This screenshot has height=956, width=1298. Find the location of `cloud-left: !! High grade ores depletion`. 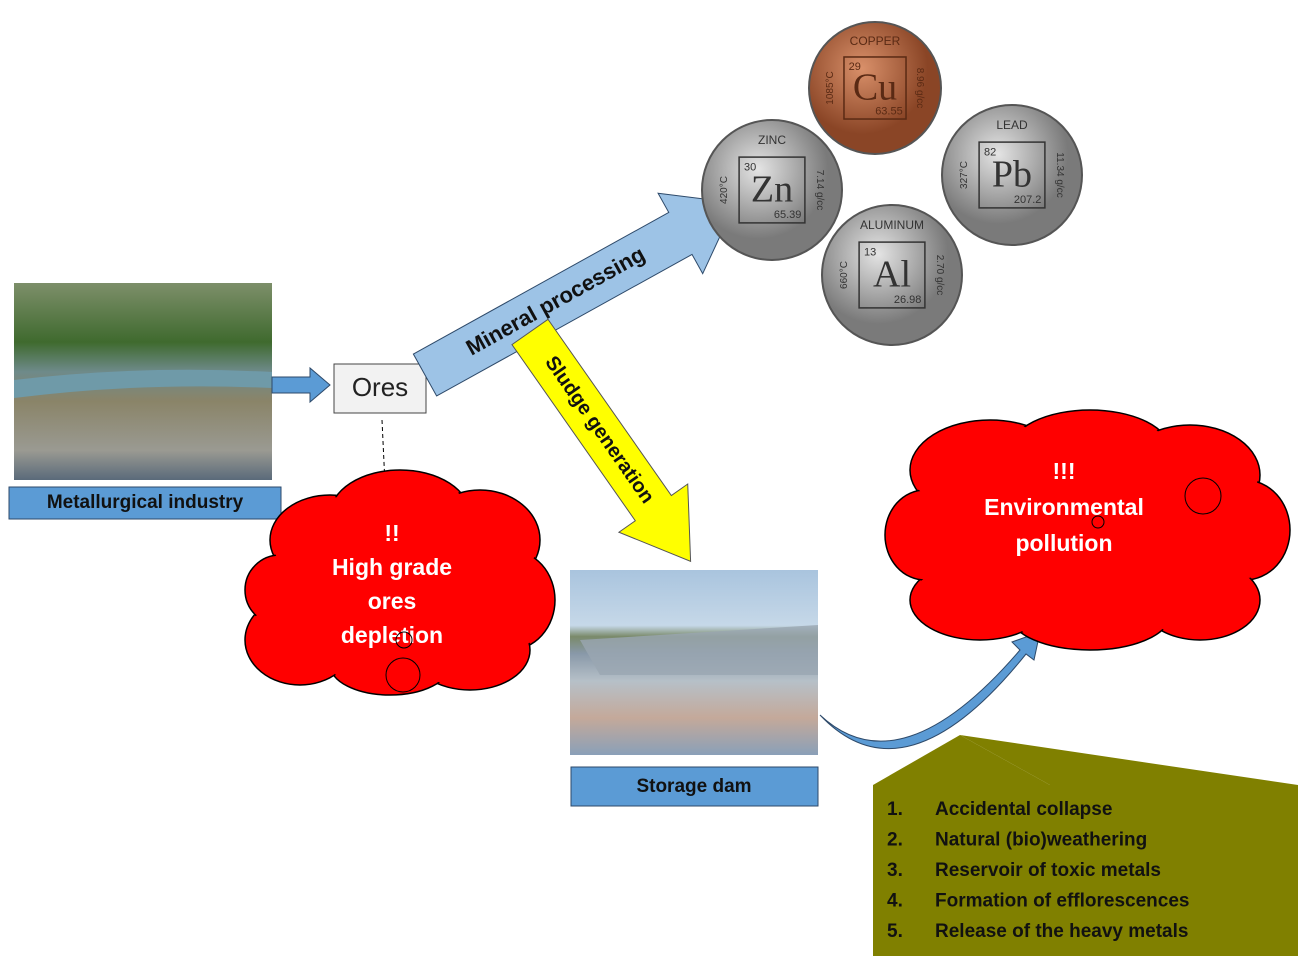

cloud-left: !! High grade ores depletion is located at coordinates (400, 582).